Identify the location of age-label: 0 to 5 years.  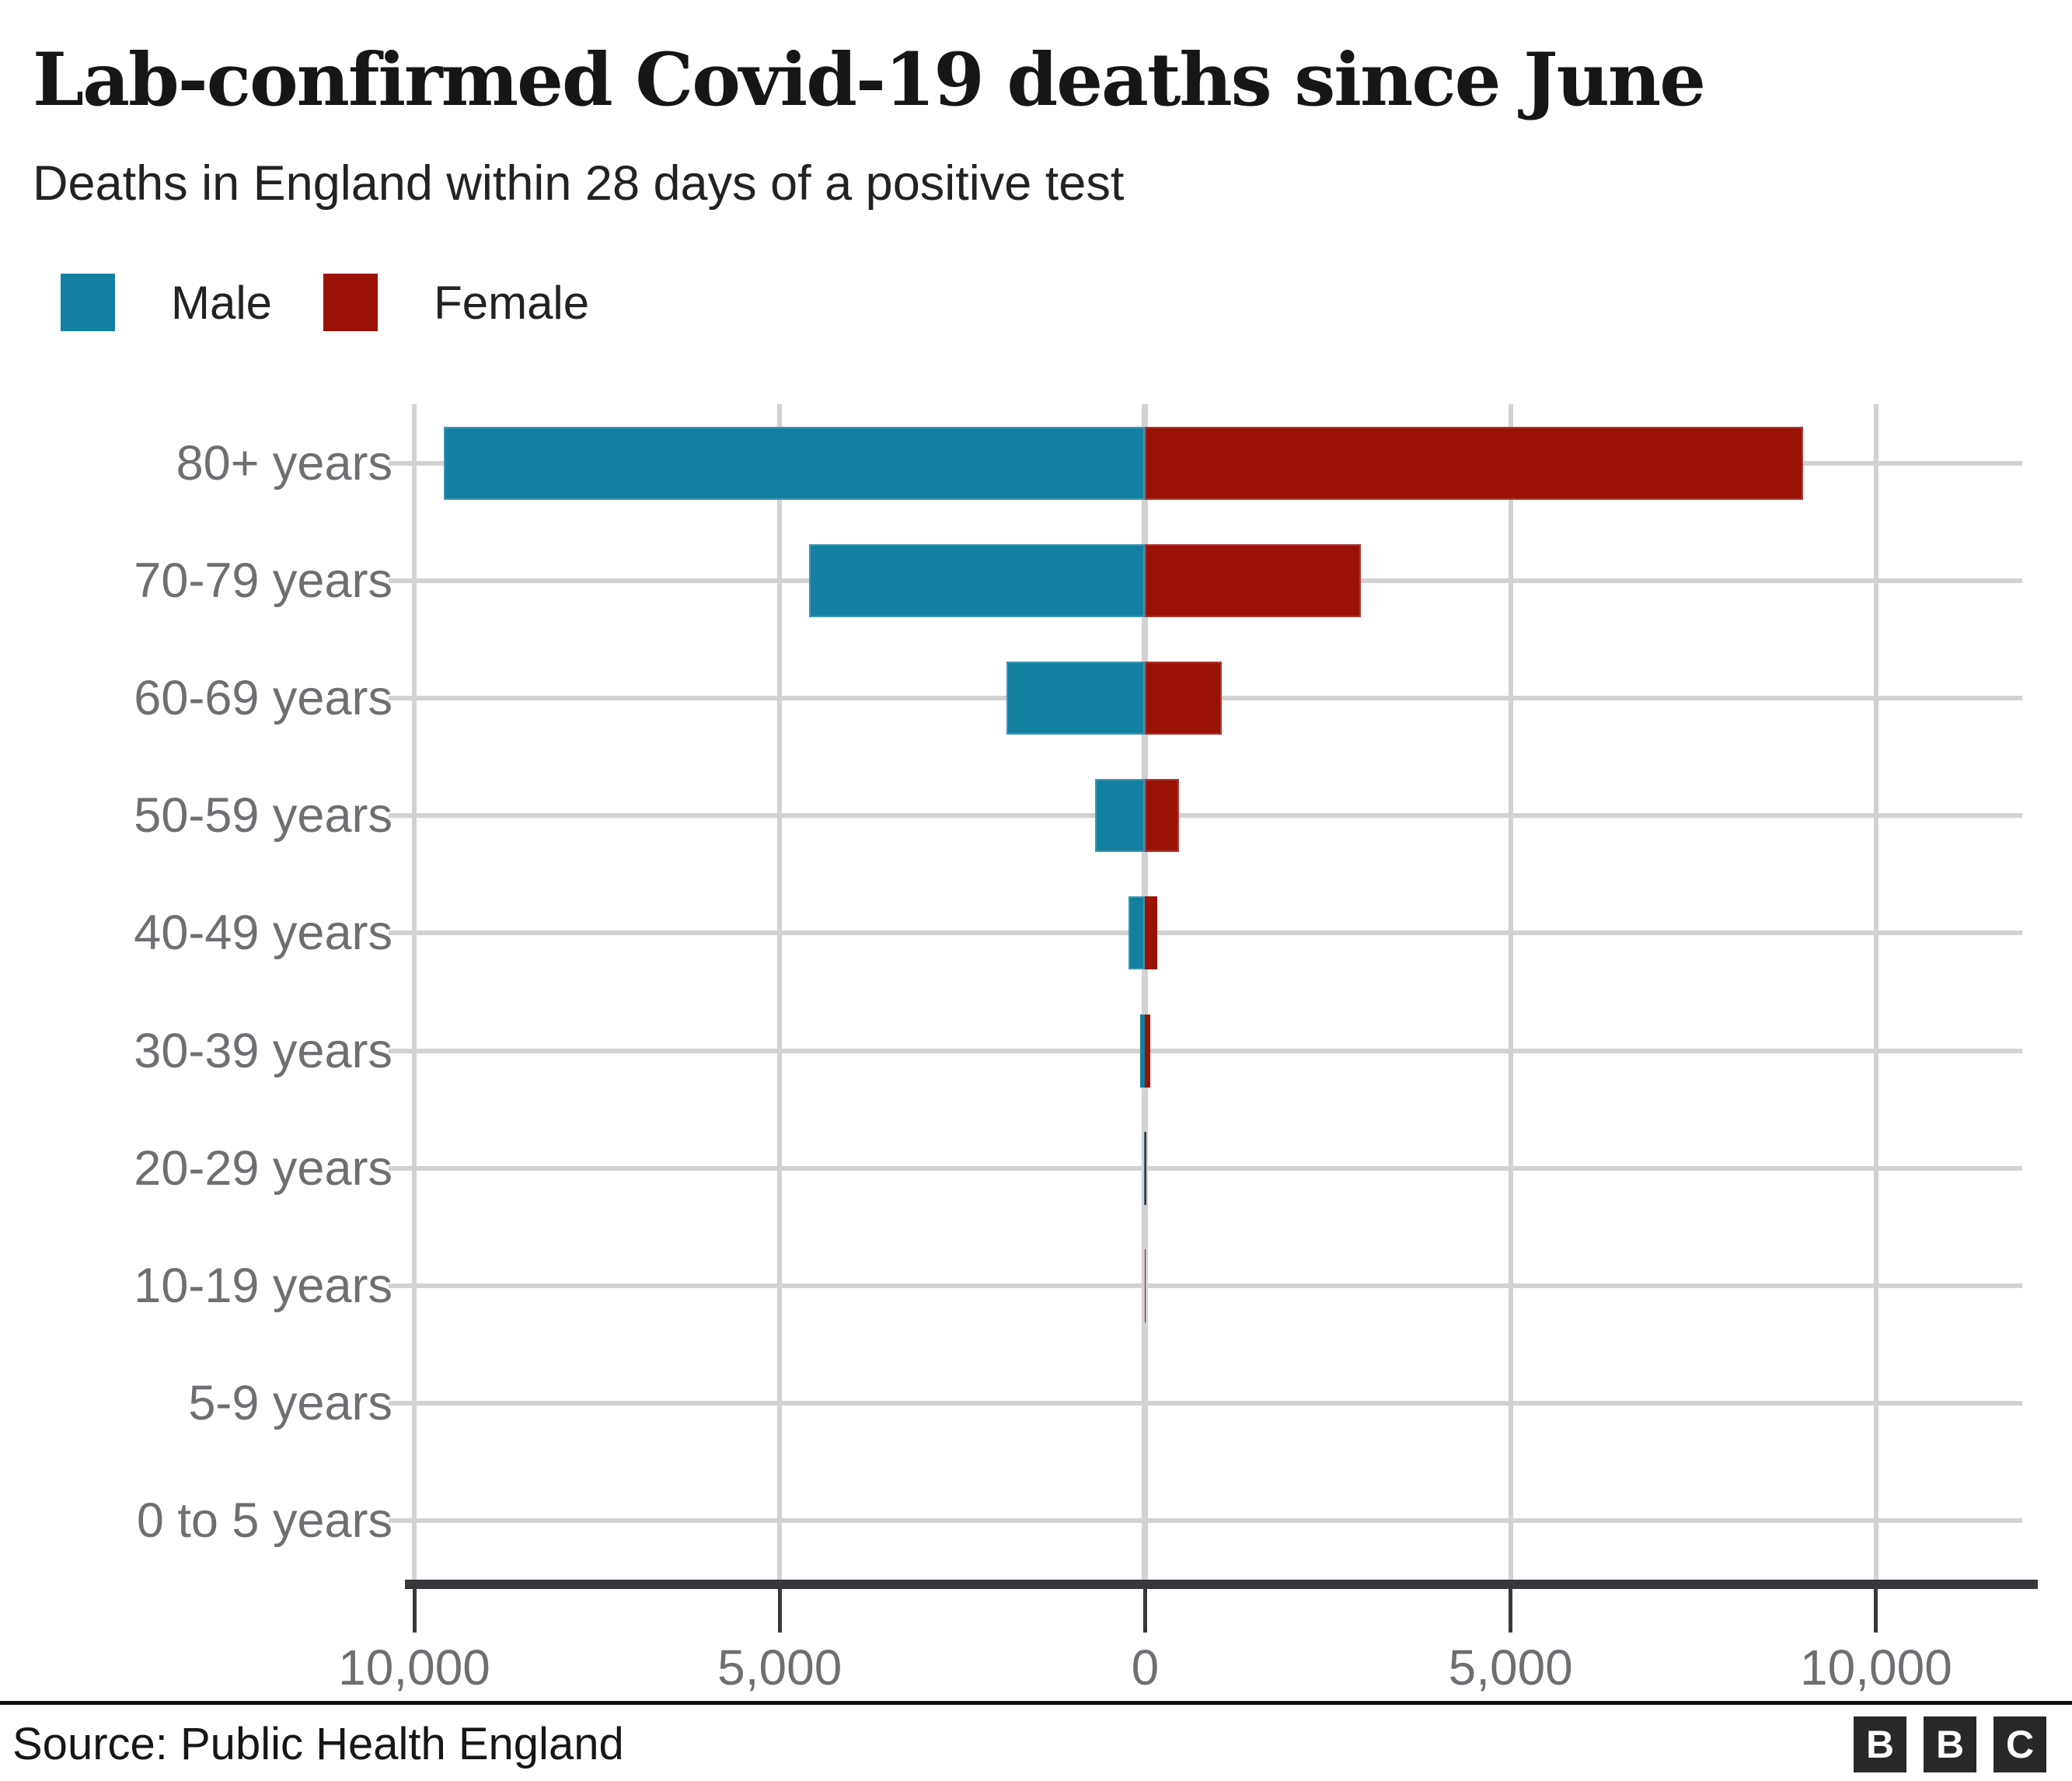
(264, 1521).